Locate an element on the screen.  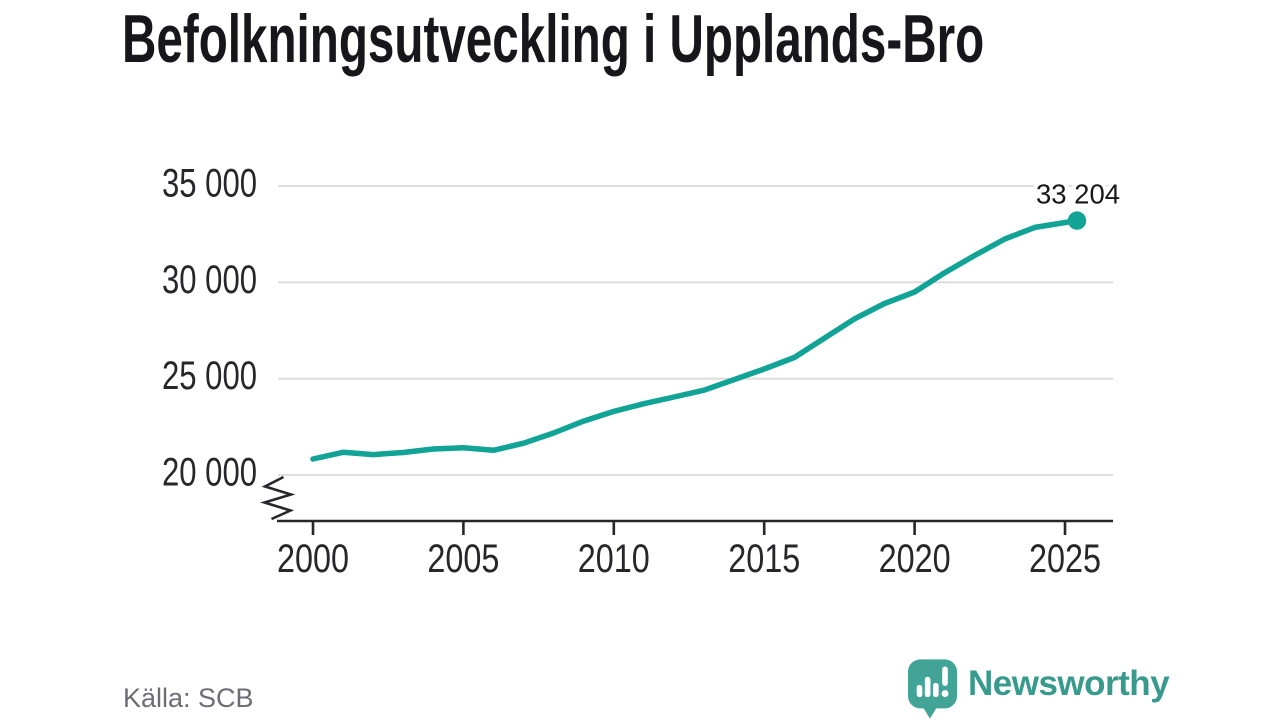
bubble-tail is located at coordinates (930, 711).